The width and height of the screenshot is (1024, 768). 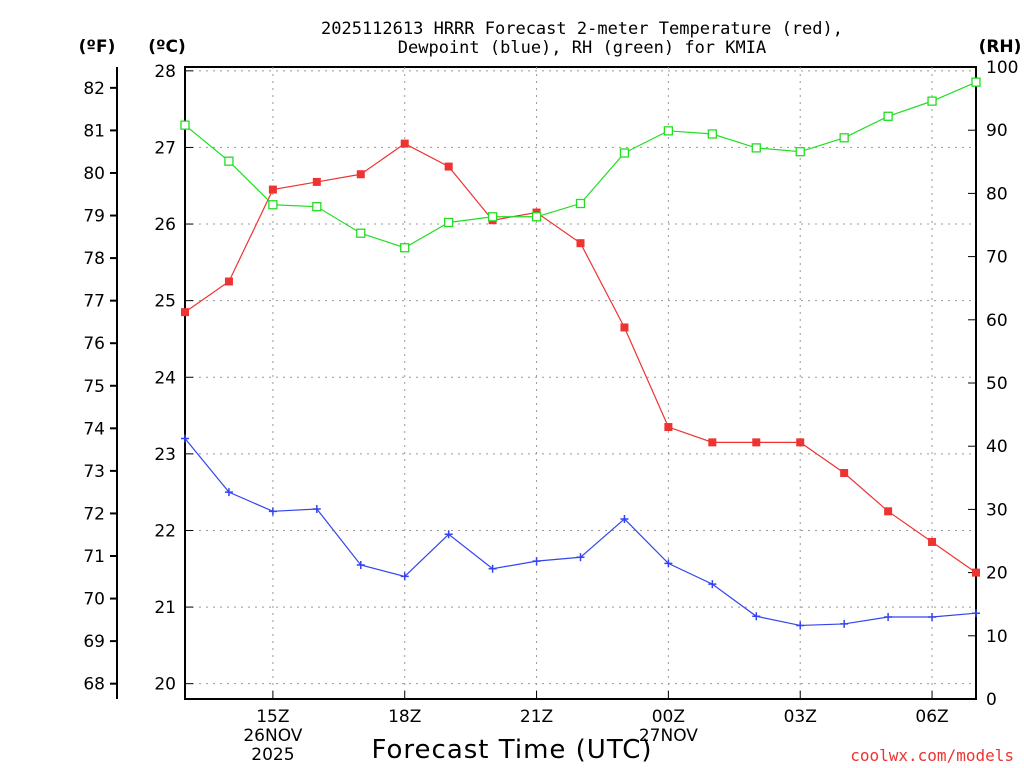 What do you see at coordinates (997, 131) in the screenshot?
I see `rh-tick-label: 90` at bounding box center [997, 131].